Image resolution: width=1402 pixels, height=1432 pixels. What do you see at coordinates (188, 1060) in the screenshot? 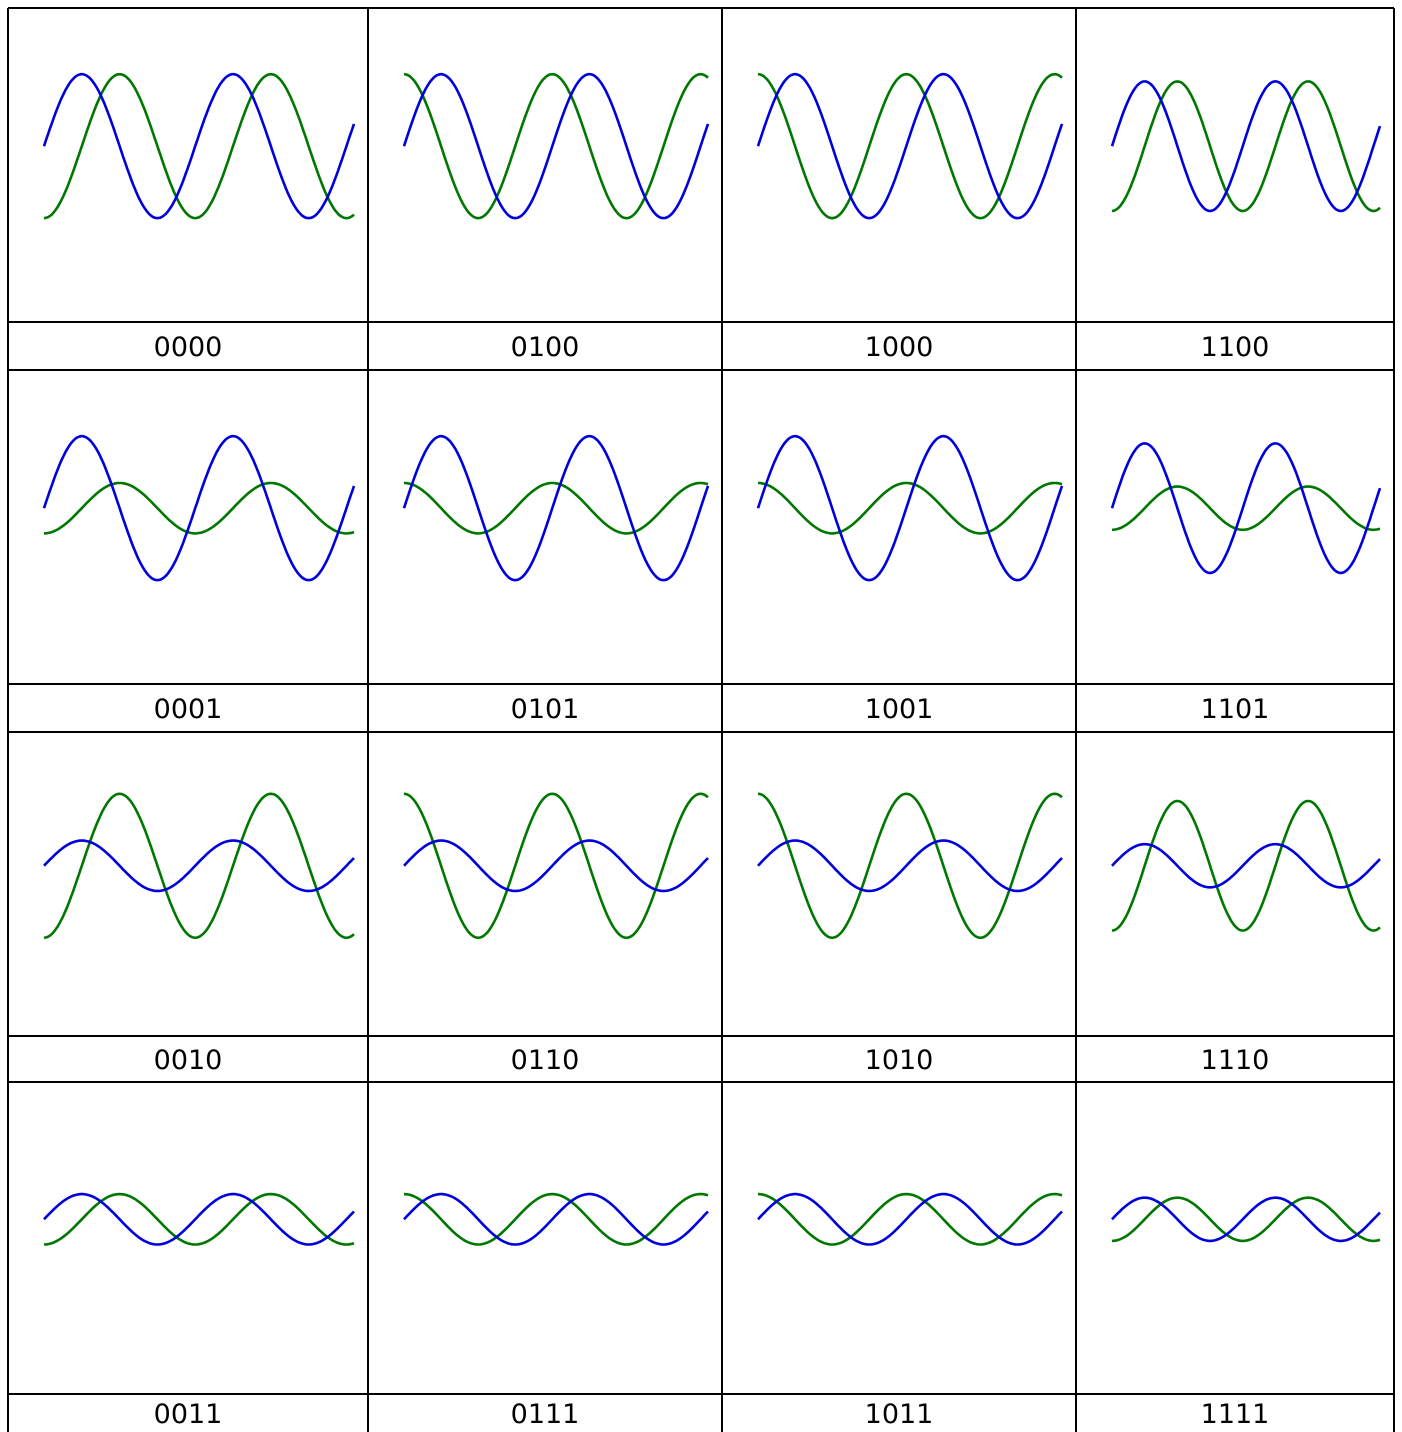
I see `panel-label: 0010` at bounding box center [188, 1060].